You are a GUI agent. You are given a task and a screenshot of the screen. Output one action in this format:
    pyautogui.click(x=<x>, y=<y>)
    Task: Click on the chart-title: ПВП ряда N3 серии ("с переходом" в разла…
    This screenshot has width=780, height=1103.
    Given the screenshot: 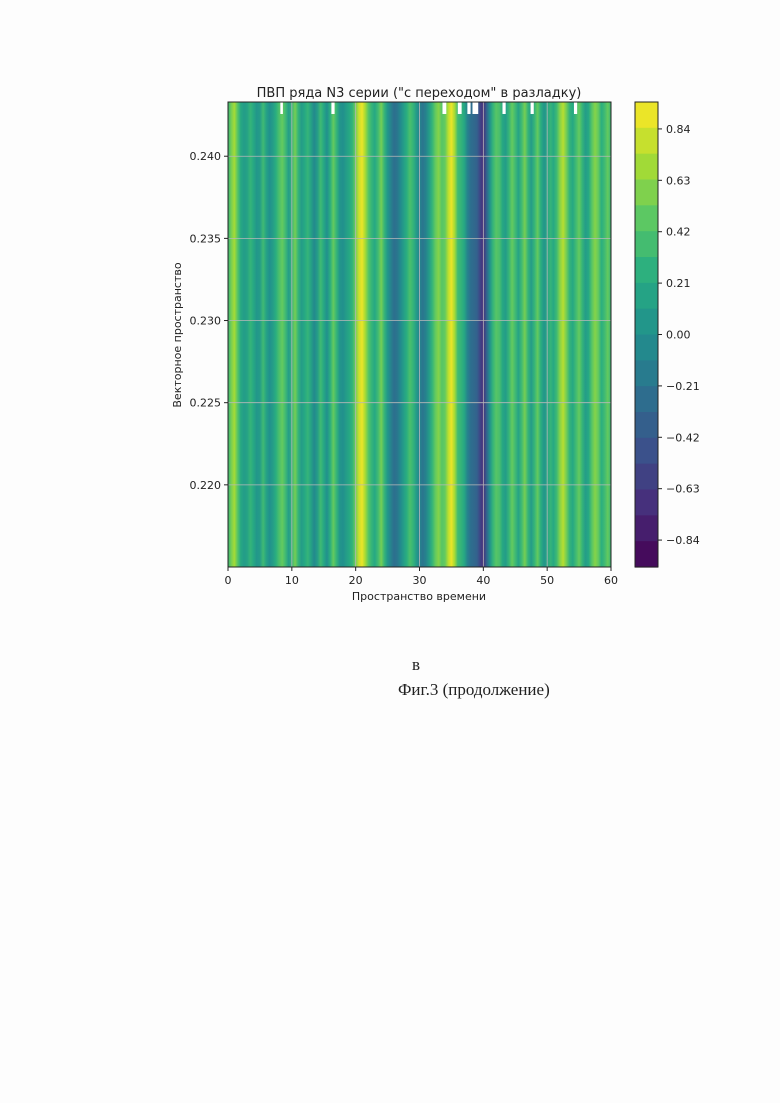 What is the action you would take?
    pyautogui.click(x=419, y=93)
    